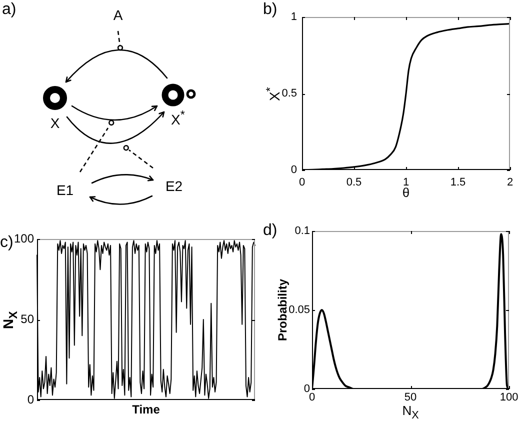 The height and width of the screenshot is (423, 520). What do you see at coordinates (293, 17) in the screenshot?
I see `y-tick-label: 1` at bounding box center [293, 17].